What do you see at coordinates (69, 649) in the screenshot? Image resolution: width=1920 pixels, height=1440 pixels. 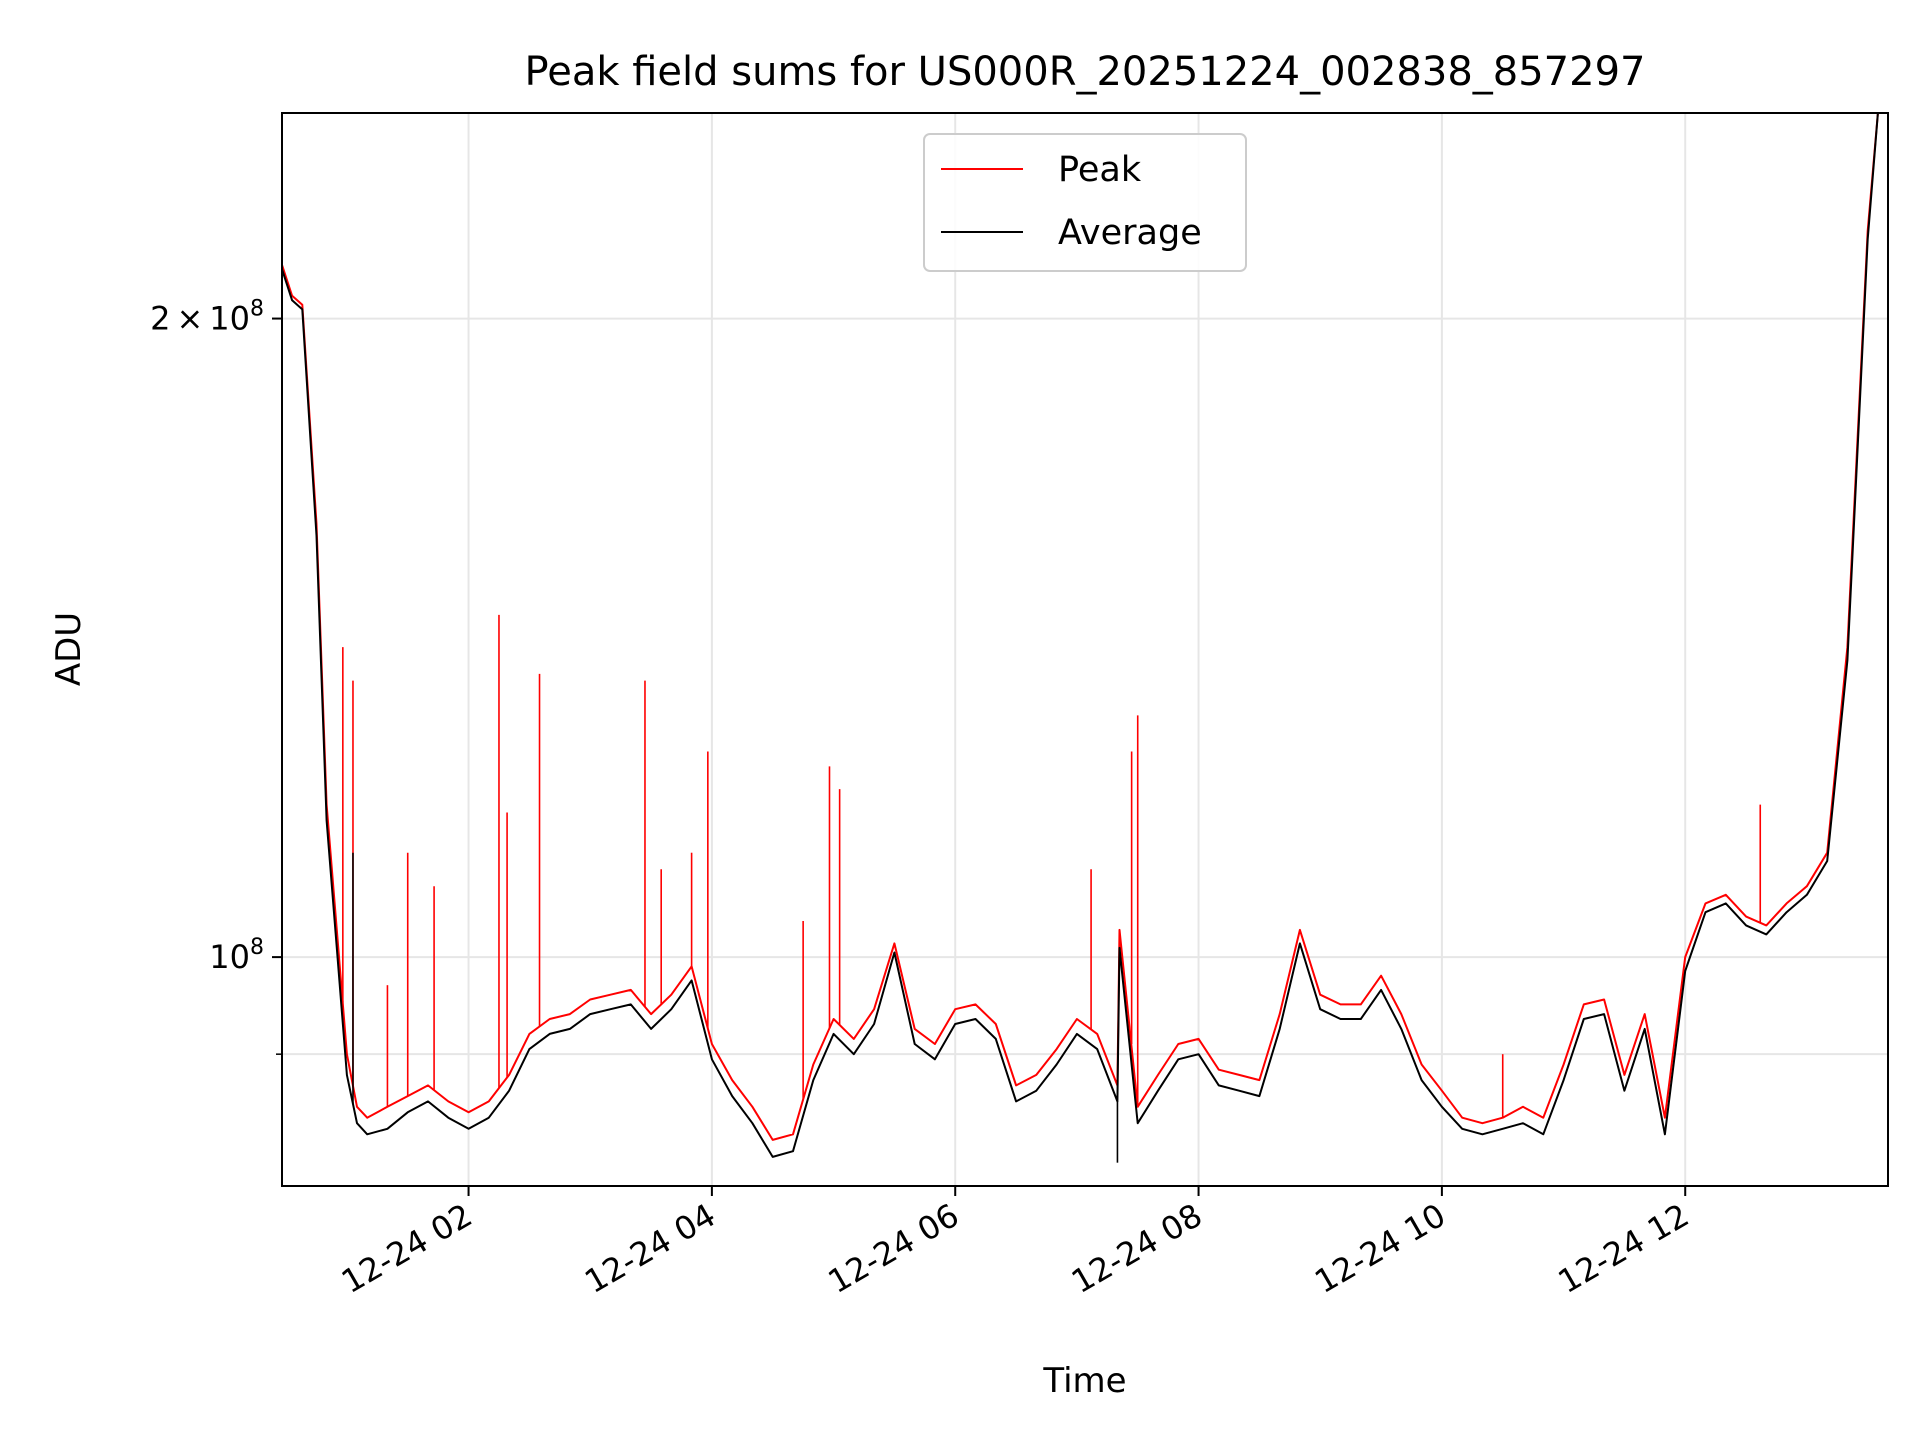 I see `y-axis-label: ADU` at bounding box center [69, 649].